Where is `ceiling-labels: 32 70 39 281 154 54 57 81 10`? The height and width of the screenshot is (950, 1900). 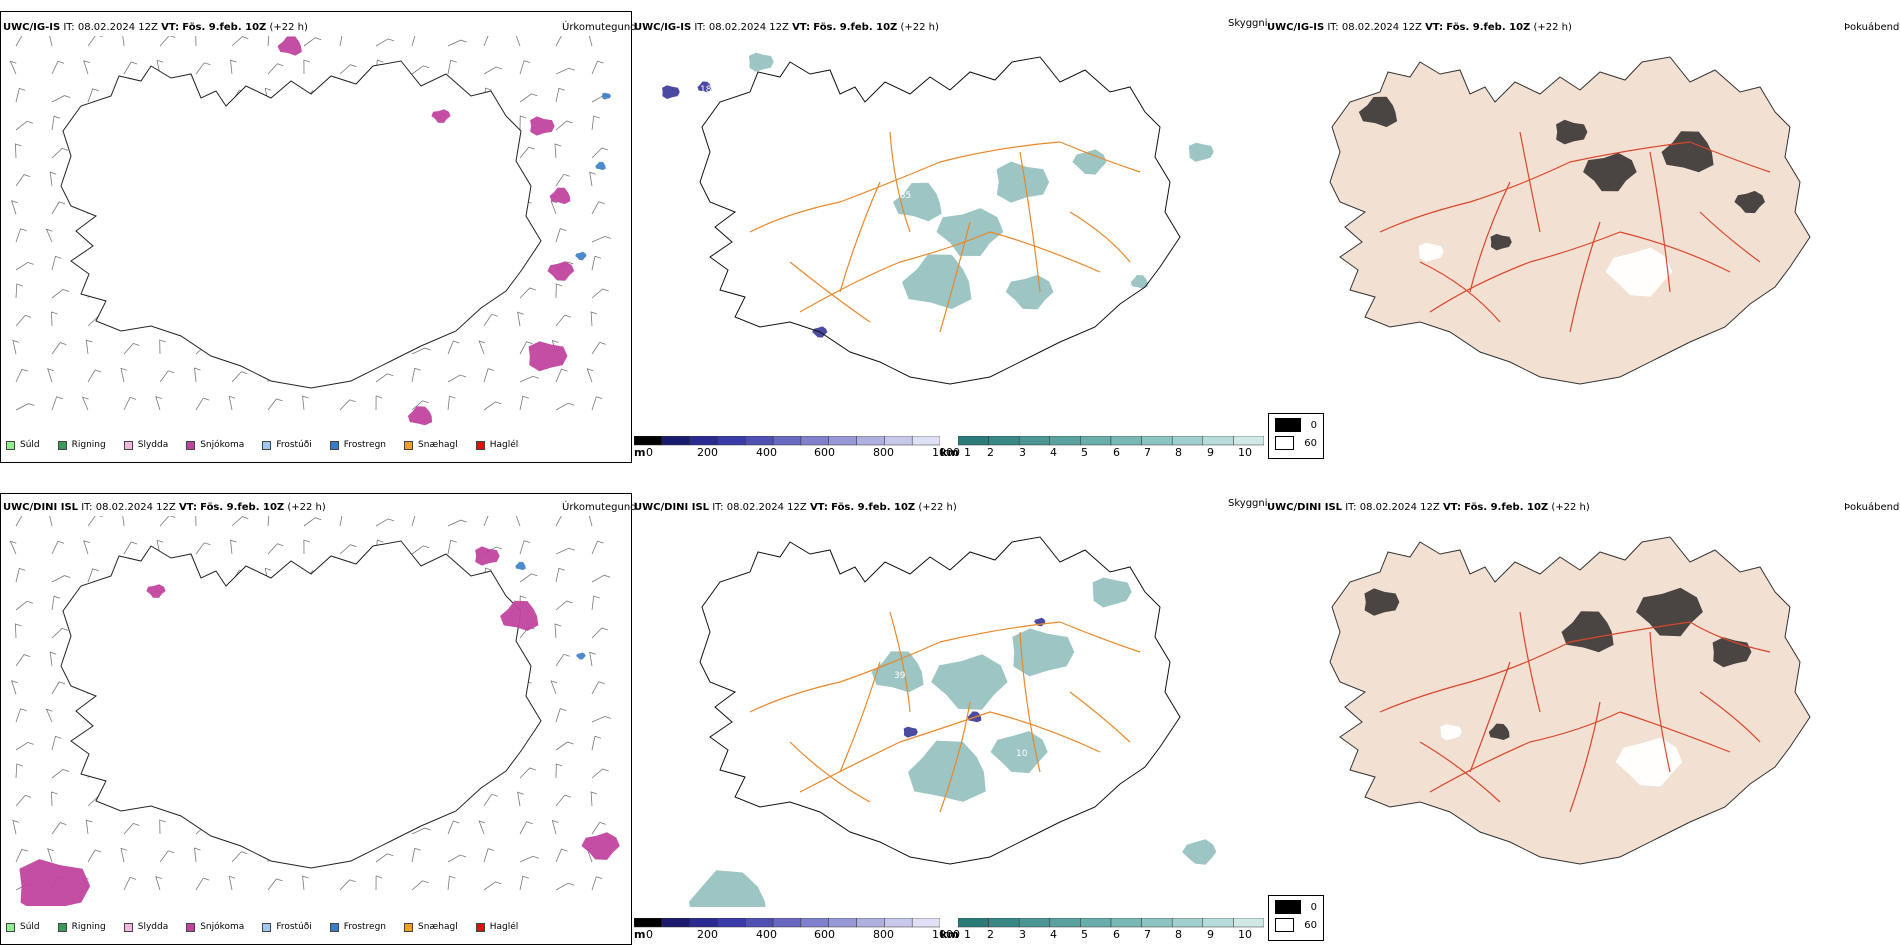 ceiling-labels: 32 70 39 281 154 54 57 81 10 is located at coordinates (902, 676).